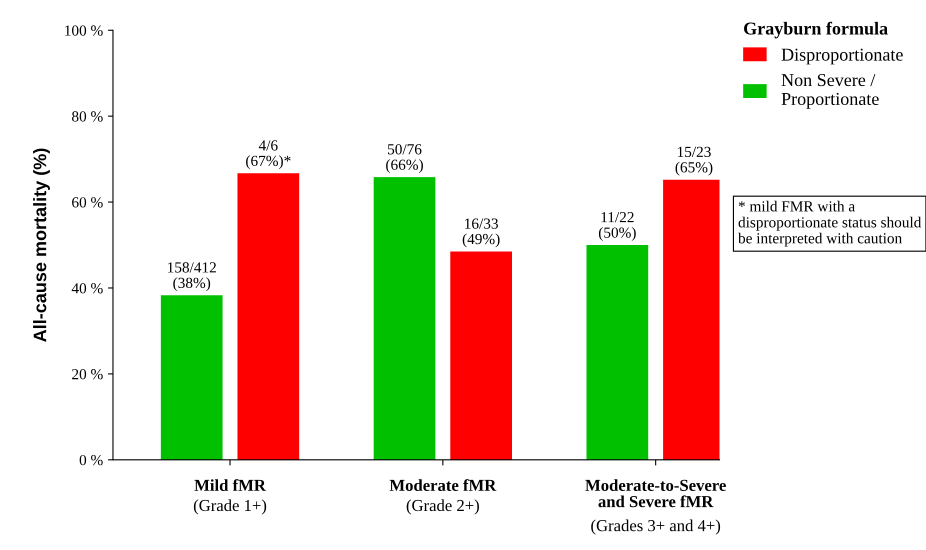  I want to click on text: * mild FMR with a disproportionate status should be interpreted with caution, so click(830, 223).